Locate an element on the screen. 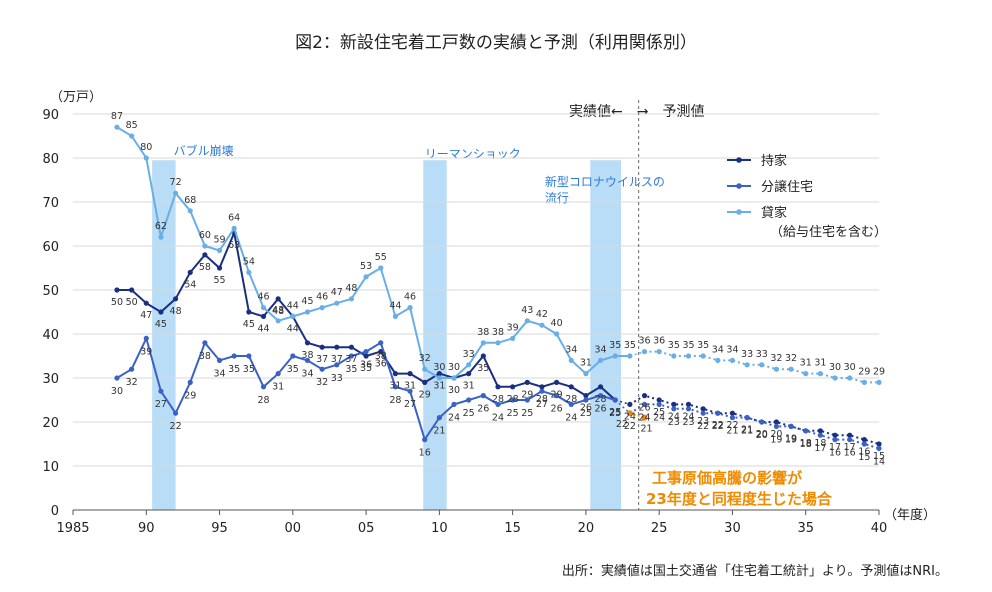 The width and height of the screenshot is (992, 592). label-1-2020: 25 is located at coordinates (586, 413).